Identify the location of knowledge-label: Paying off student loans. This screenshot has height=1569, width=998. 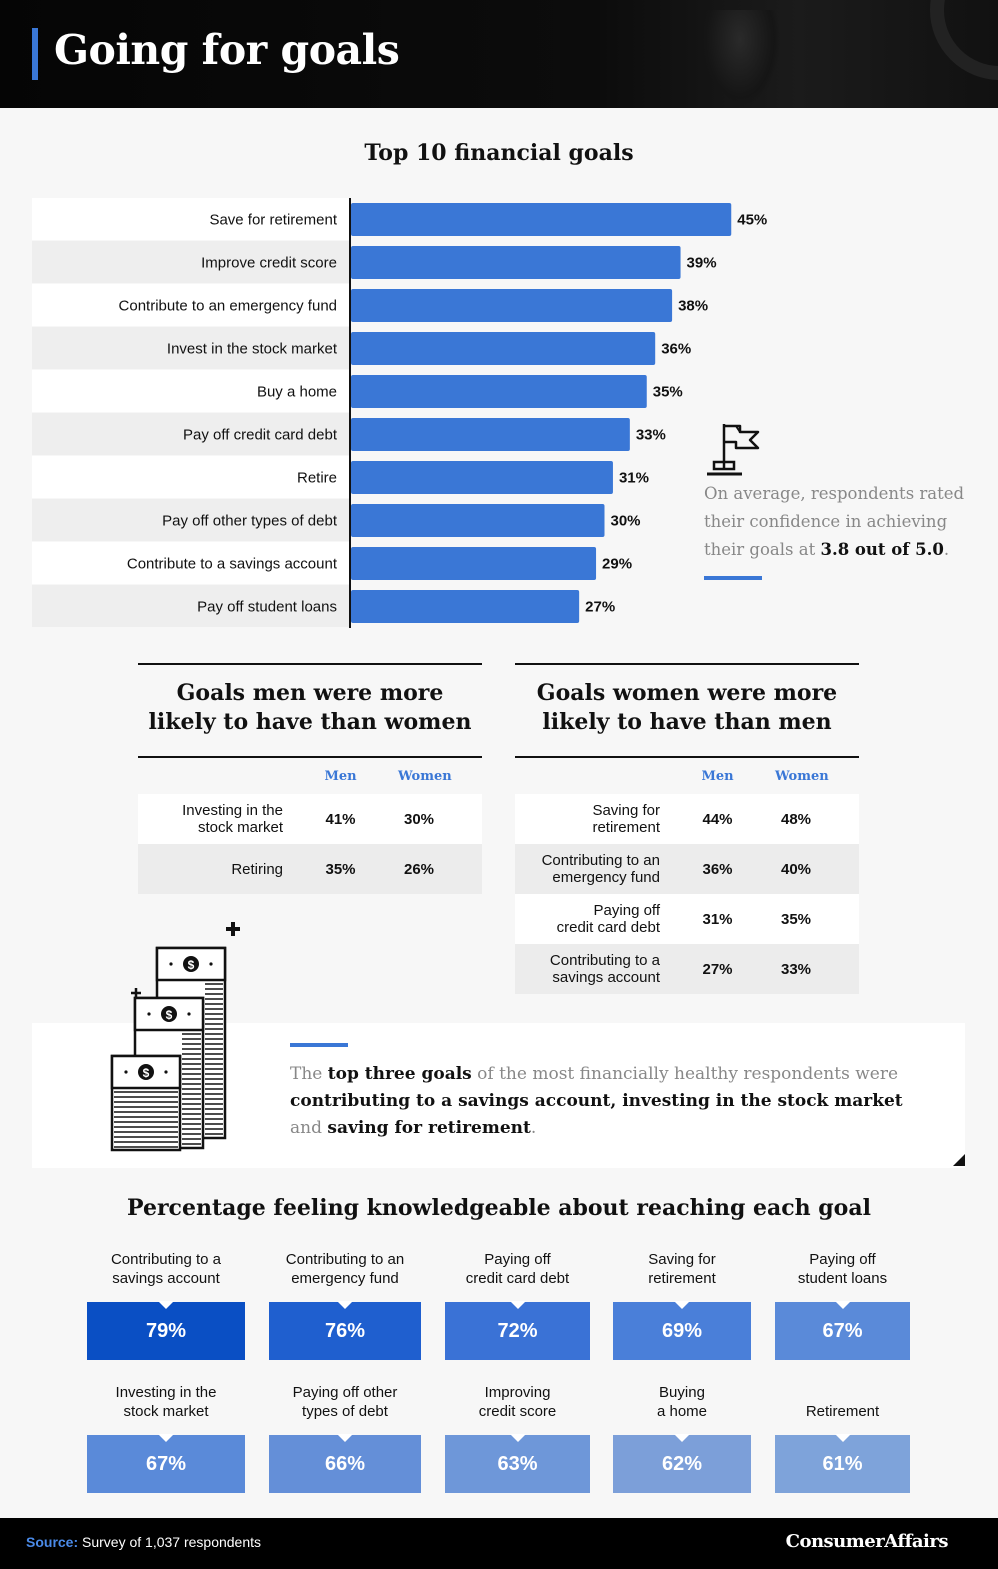
(842, 1269).